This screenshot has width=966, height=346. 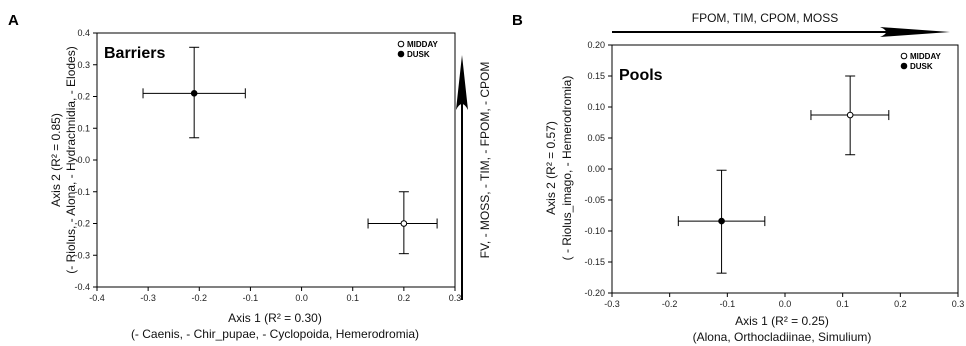 I want to click on panel-b-y-tick-label: 0.00, so click(x=596, y=169).